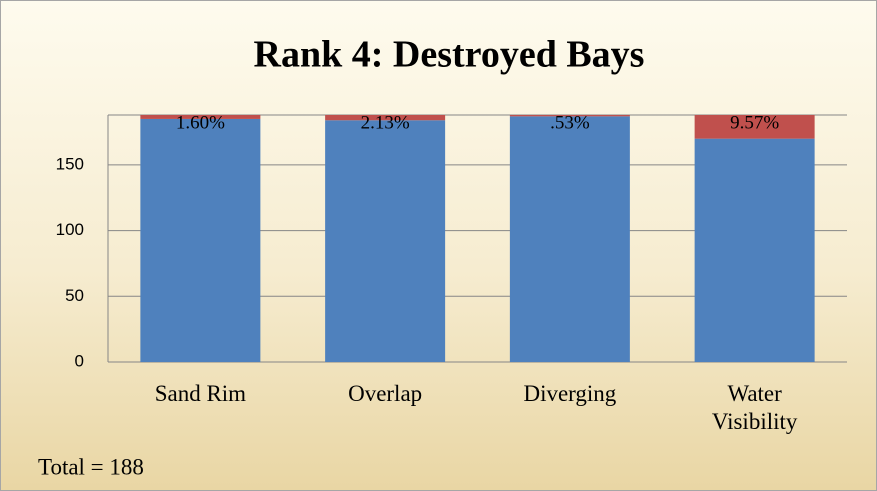  What do you see at coordinates (70, 163) in the screenshot?
I see `y-tick-label: 150` at bounding box center [70, 163].